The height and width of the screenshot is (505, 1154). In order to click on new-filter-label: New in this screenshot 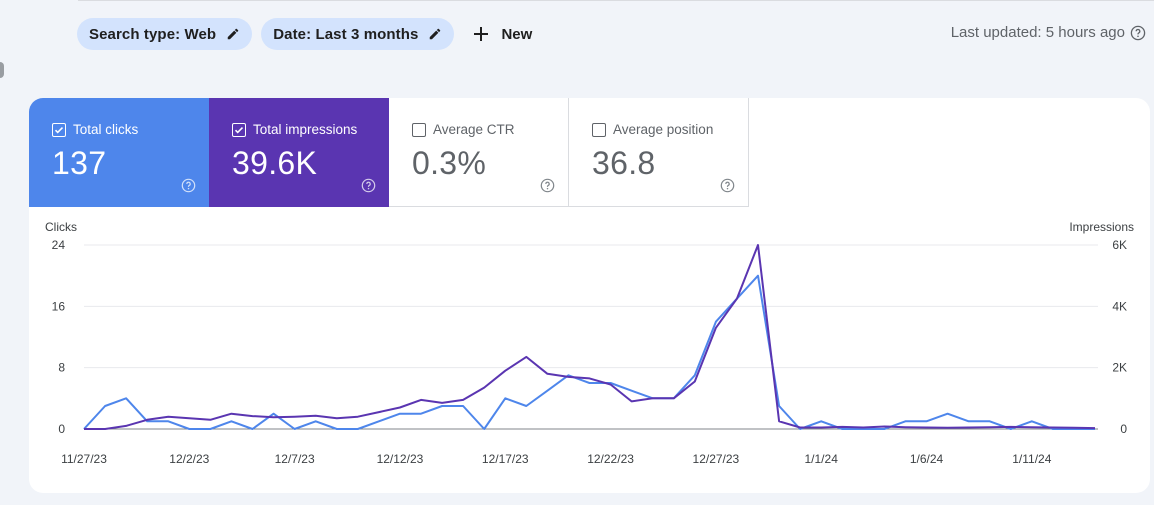, I will do `click(517, 34)`.